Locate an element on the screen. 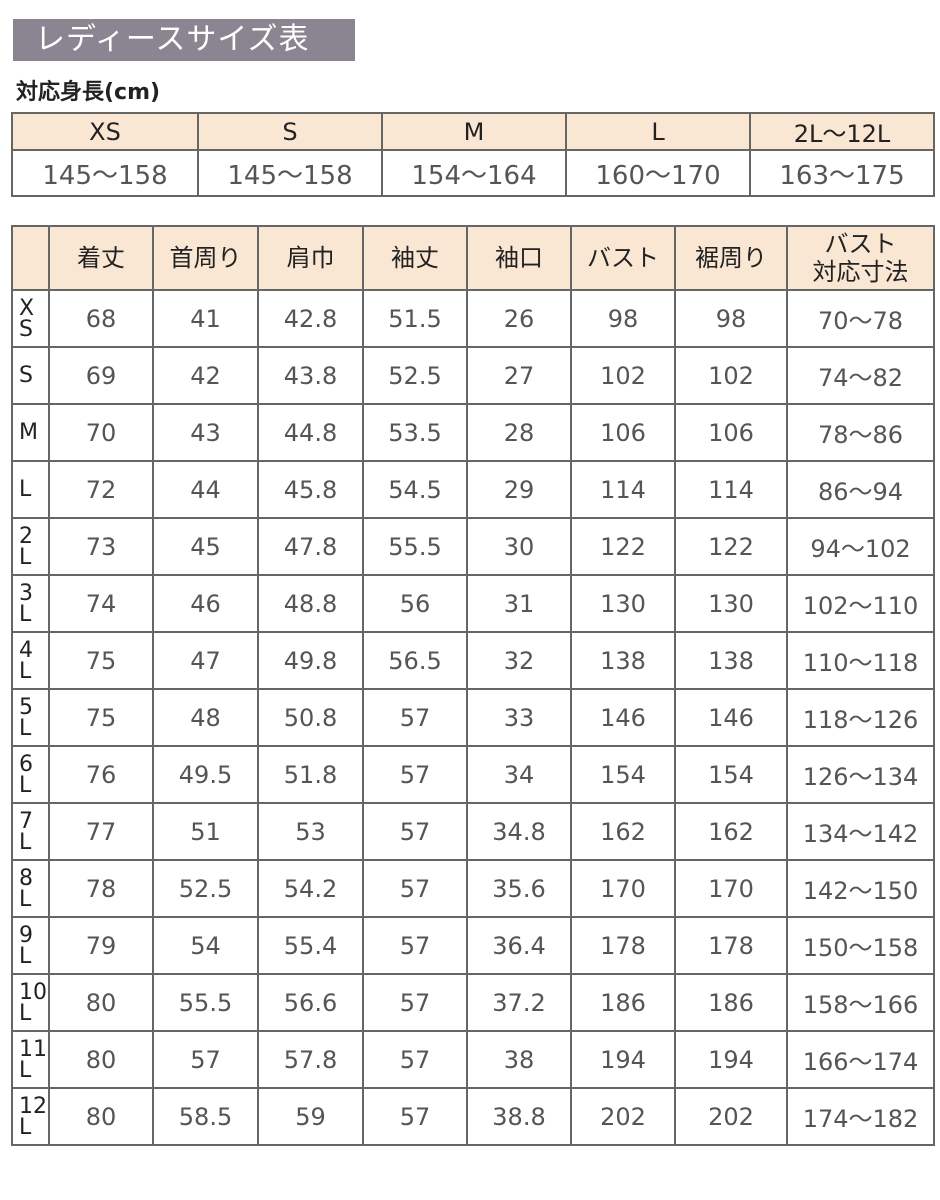 This screenshot has width=940, height=1200. table-cell: 51 is located at coordinates (205, 831).